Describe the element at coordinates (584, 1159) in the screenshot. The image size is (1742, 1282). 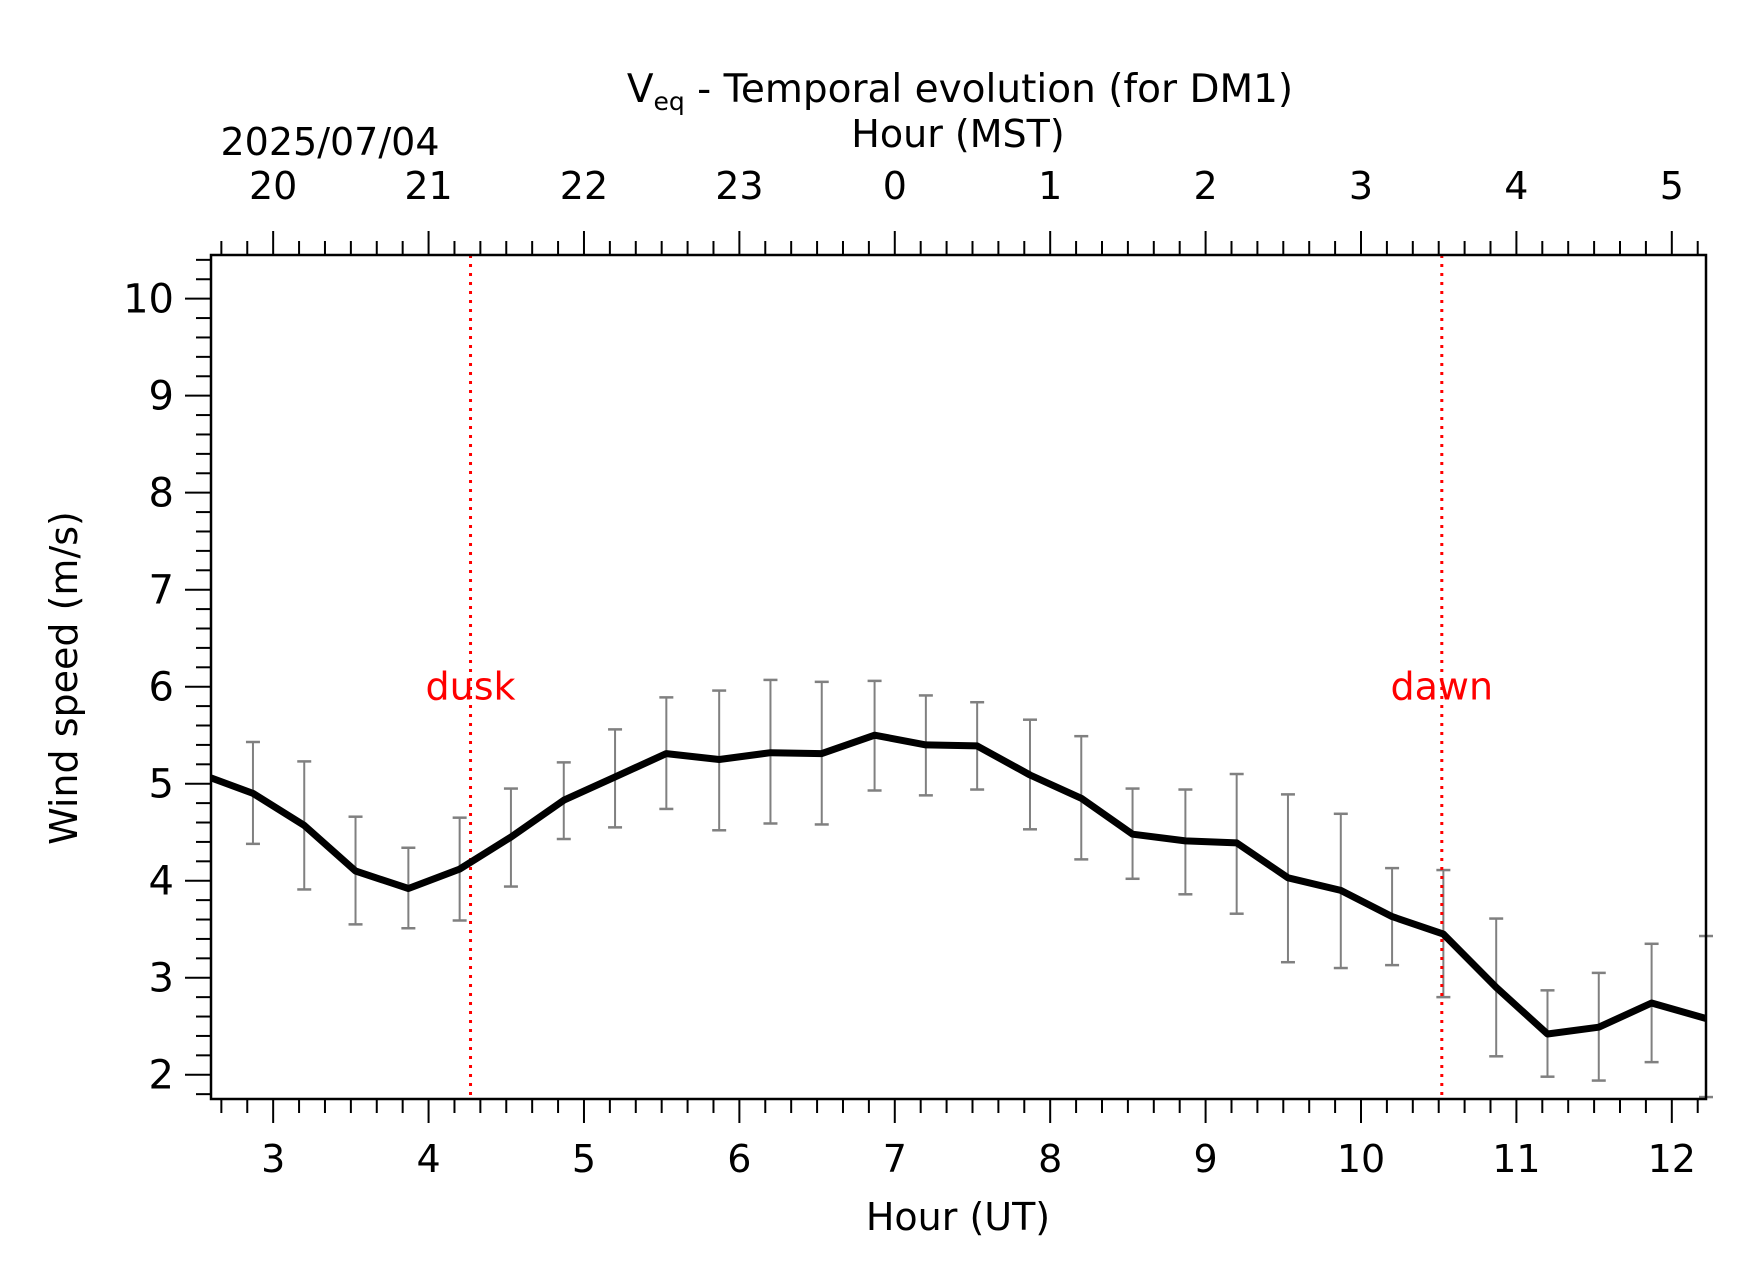
I see `x-tick-label: 5` at that location.